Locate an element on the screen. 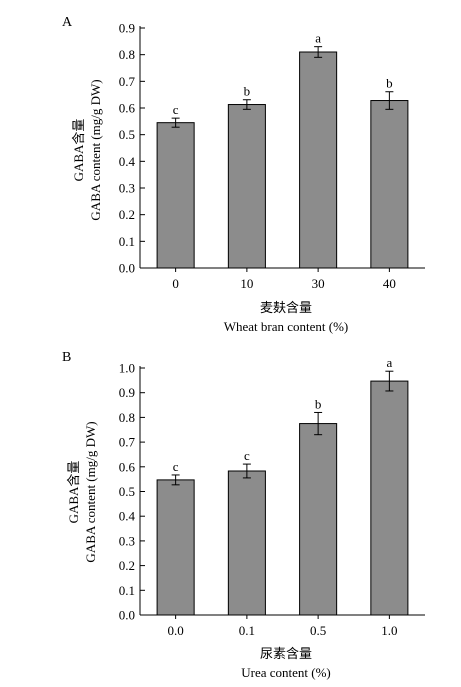  panel-a-ytick-label: 0.7 is located at coordinates (127, 81).